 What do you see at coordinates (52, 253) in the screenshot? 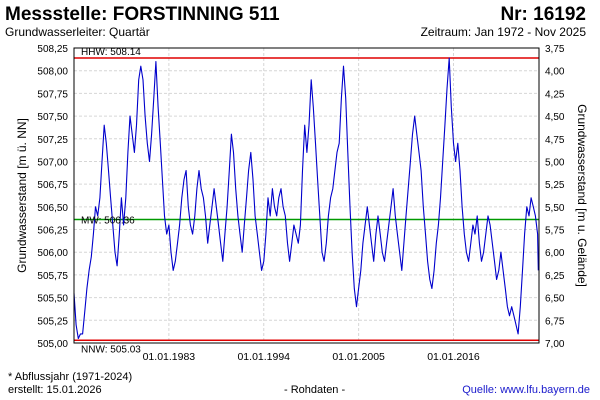
I see `y-tick-left: 506,00` at bounding box center [52, 253].